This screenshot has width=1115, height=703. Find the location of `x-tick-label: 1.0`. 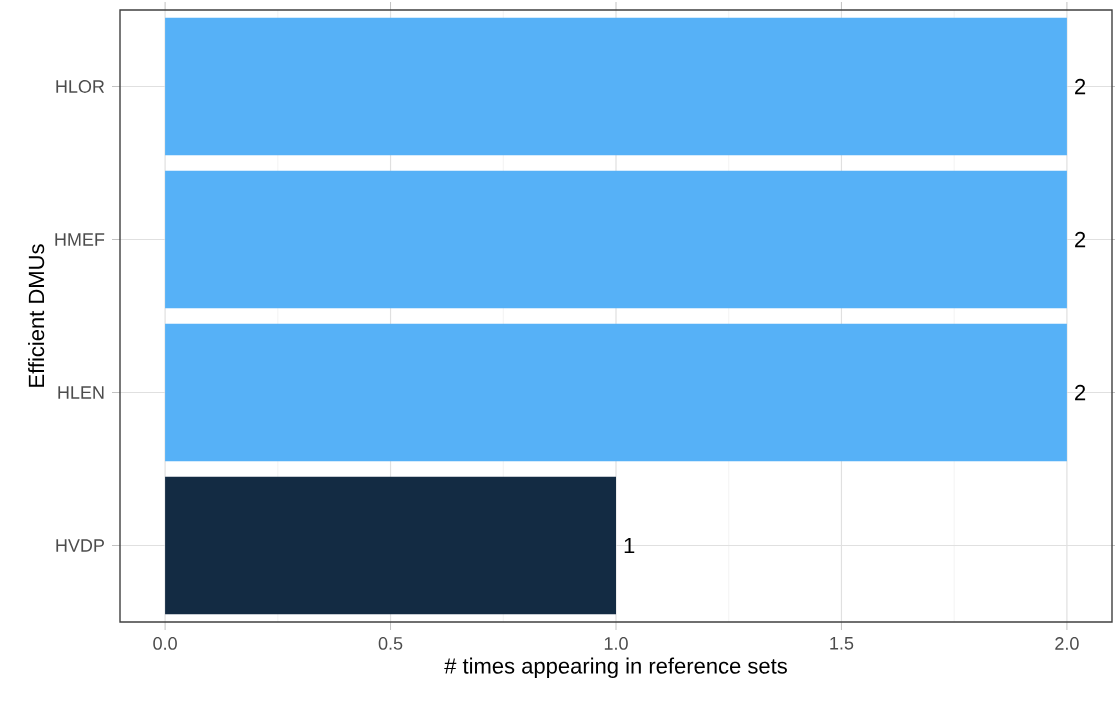

x-tick-label: 1.0 is located at coordinates (616, 643).